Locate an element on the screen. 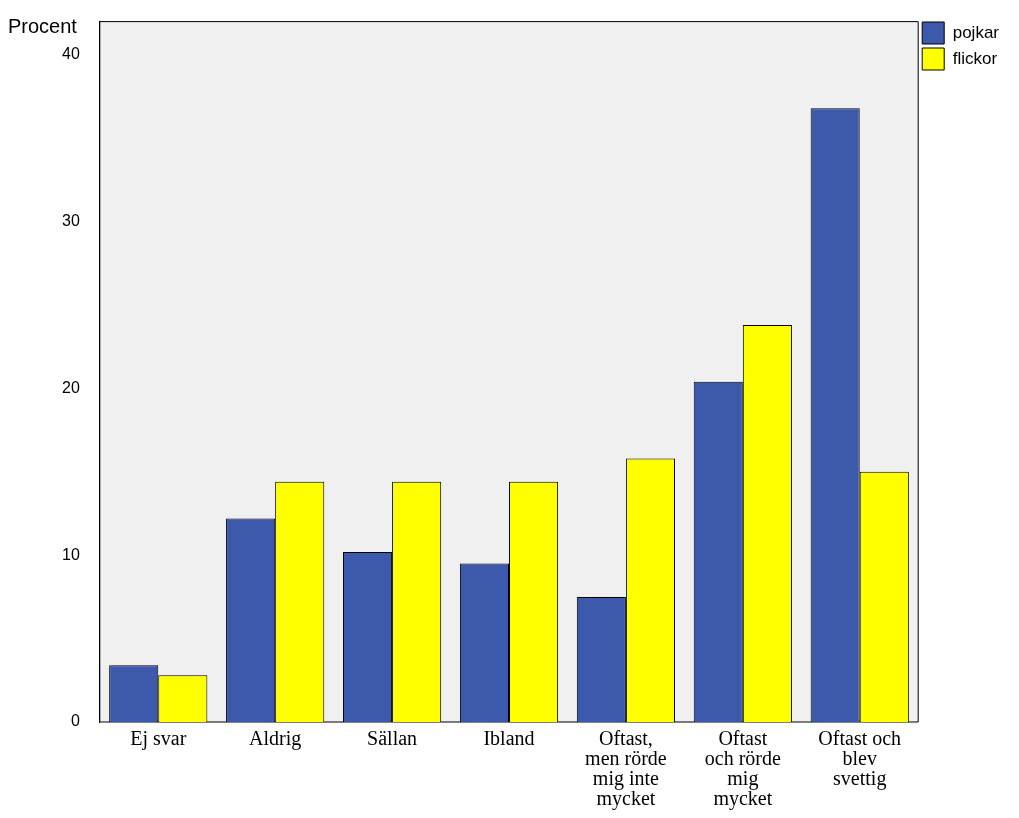  y-tick-label: 0 is located at coordinates (75, 721).